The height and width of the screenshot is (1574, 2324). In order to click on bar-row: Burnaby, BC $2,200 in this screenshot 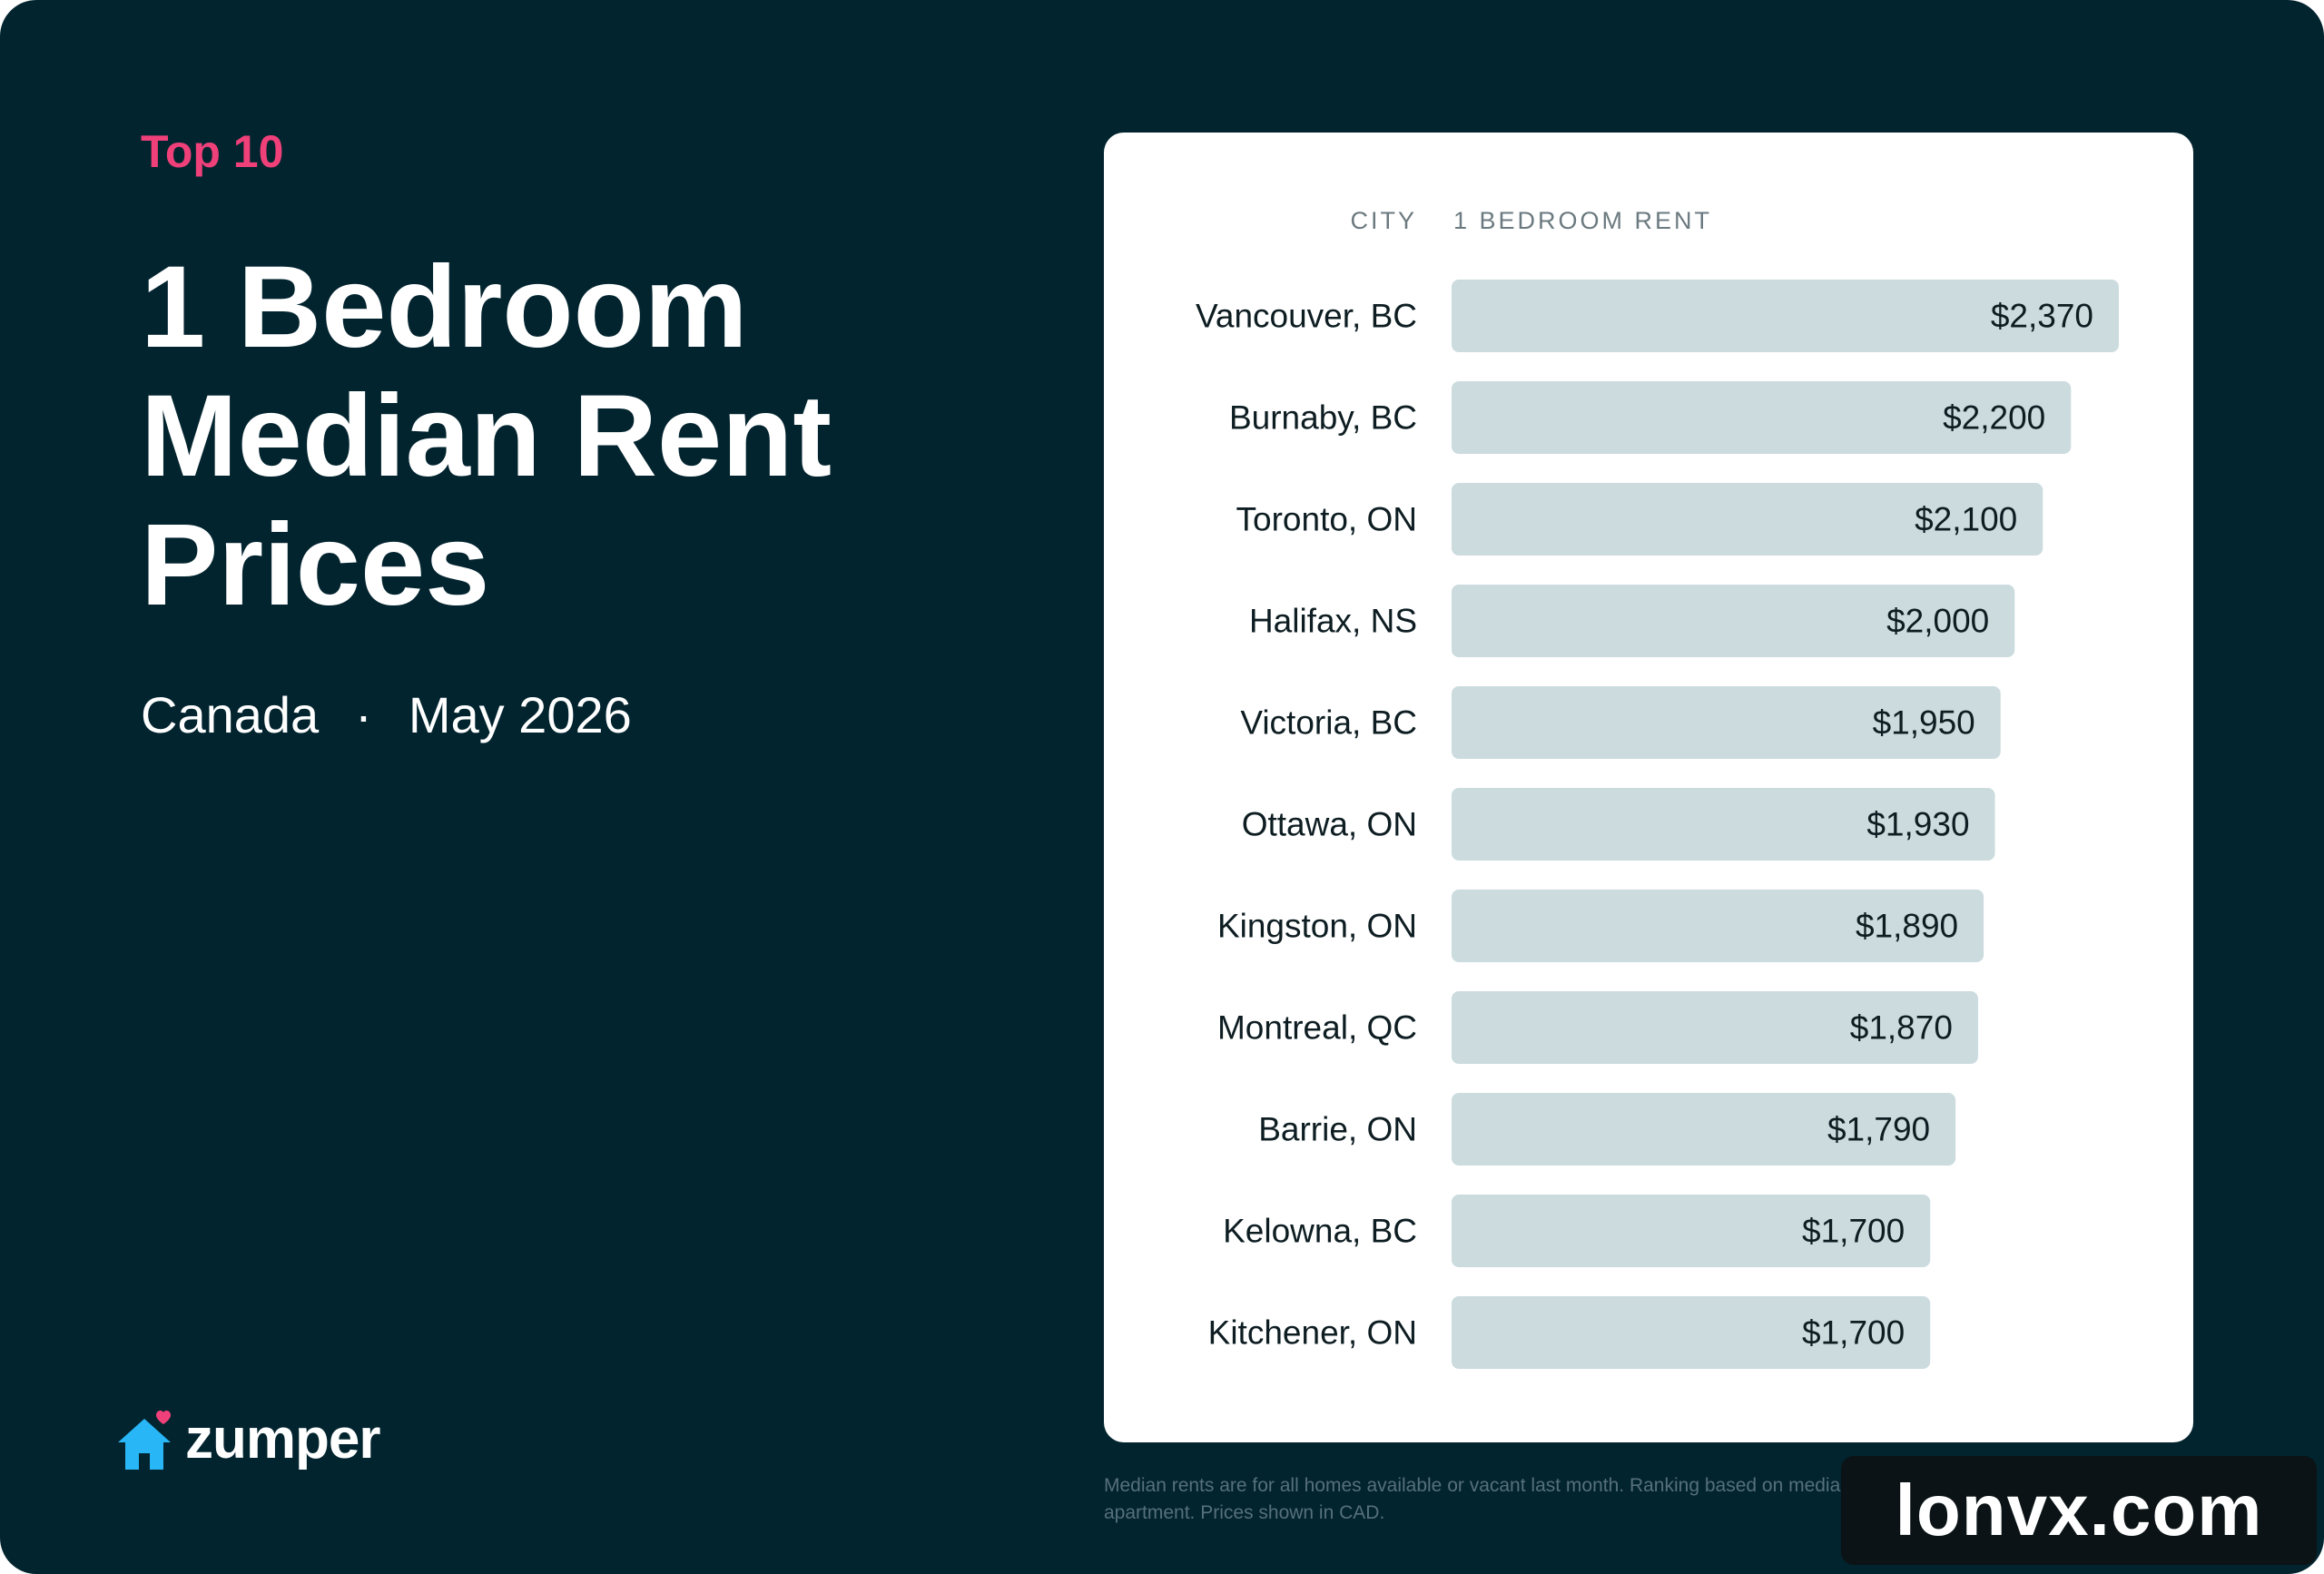, I will do `click(1650, 417)`.